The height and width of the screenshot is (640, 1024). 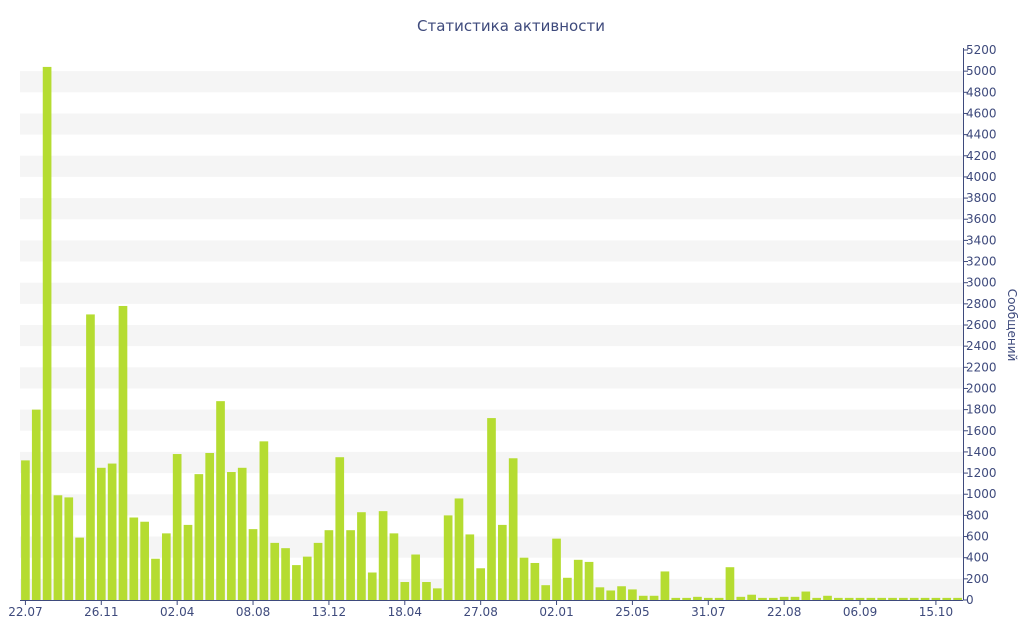 What do you see at coordinates (981, 92) in the screenshot?
I see `y-tick-label: 4800` at bounding box center [981, 92].